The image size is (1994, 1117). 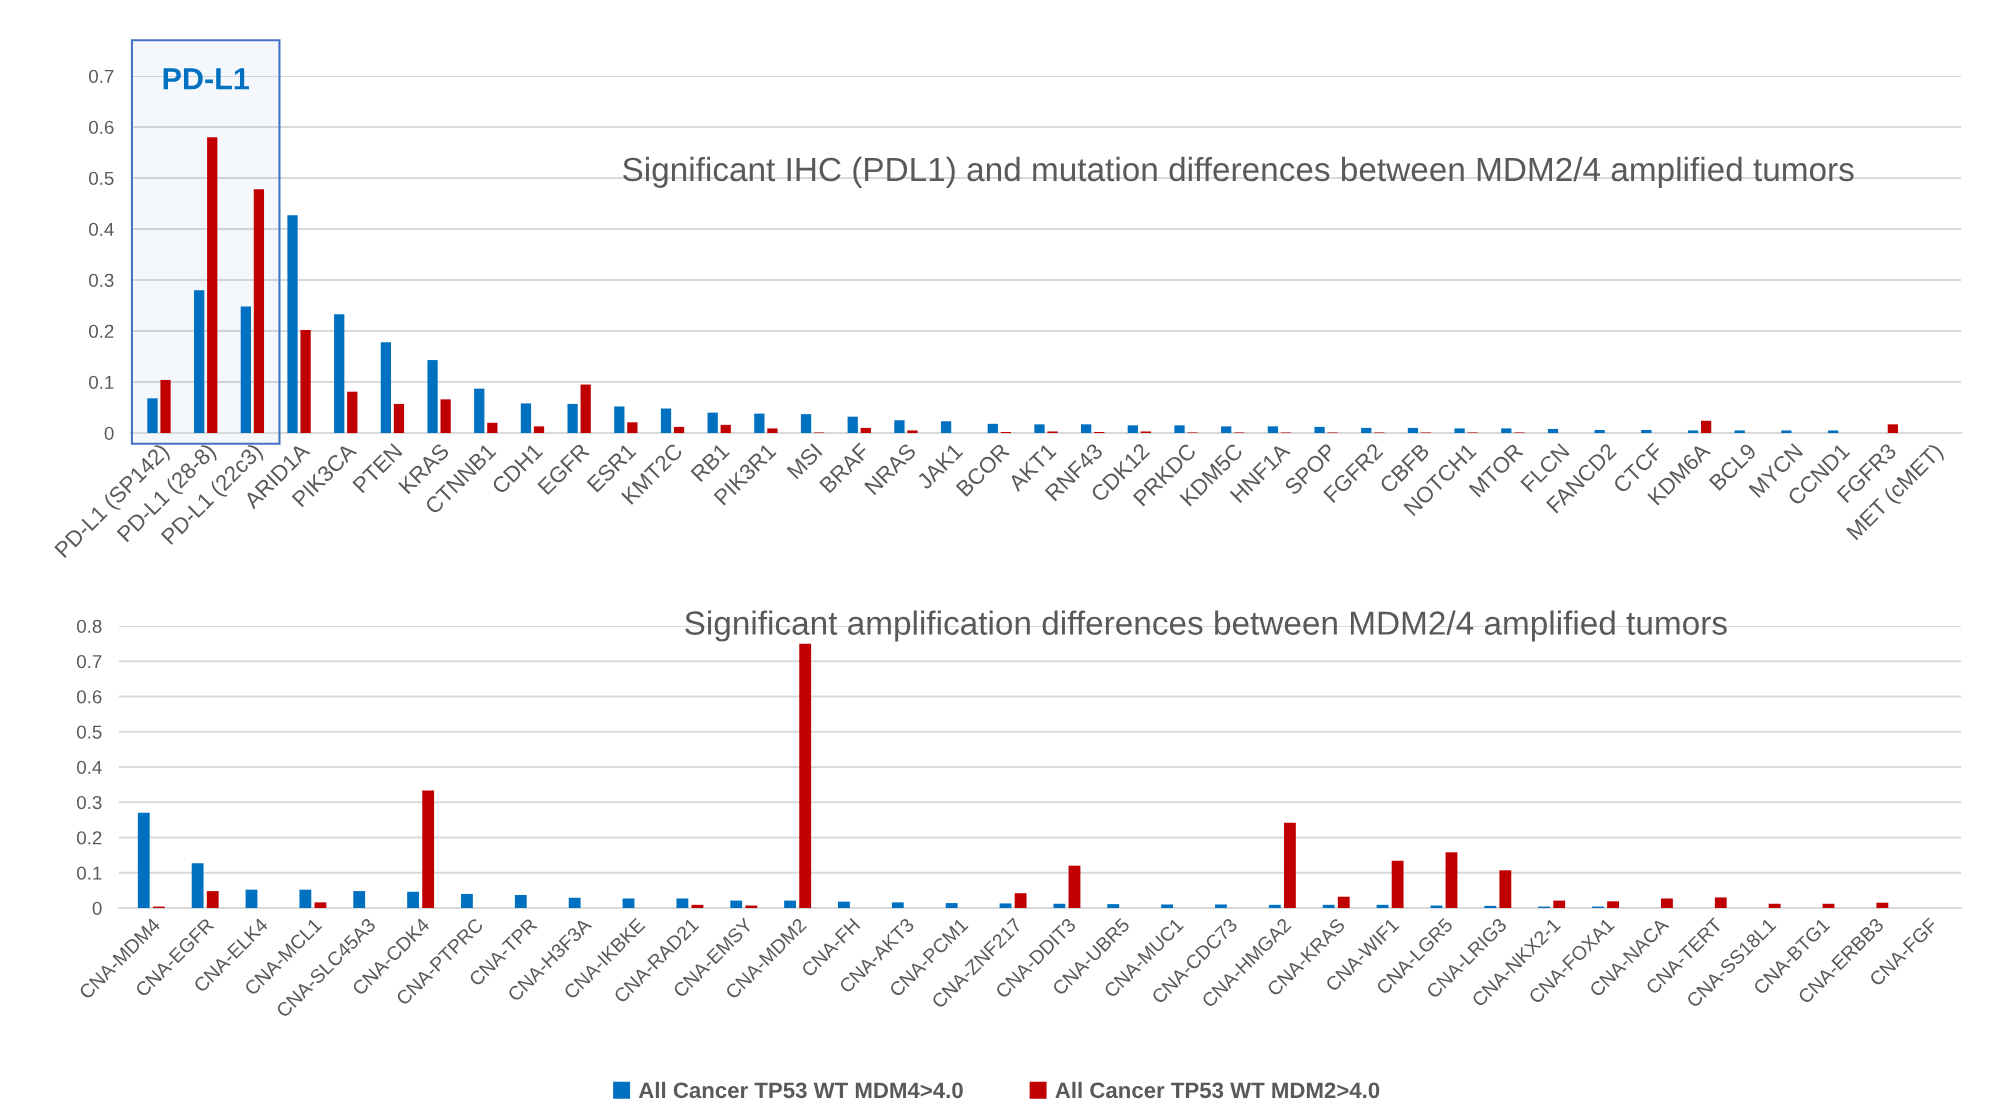 I want to click on y-tick-label: 0.8, so click(x=89, y=626).